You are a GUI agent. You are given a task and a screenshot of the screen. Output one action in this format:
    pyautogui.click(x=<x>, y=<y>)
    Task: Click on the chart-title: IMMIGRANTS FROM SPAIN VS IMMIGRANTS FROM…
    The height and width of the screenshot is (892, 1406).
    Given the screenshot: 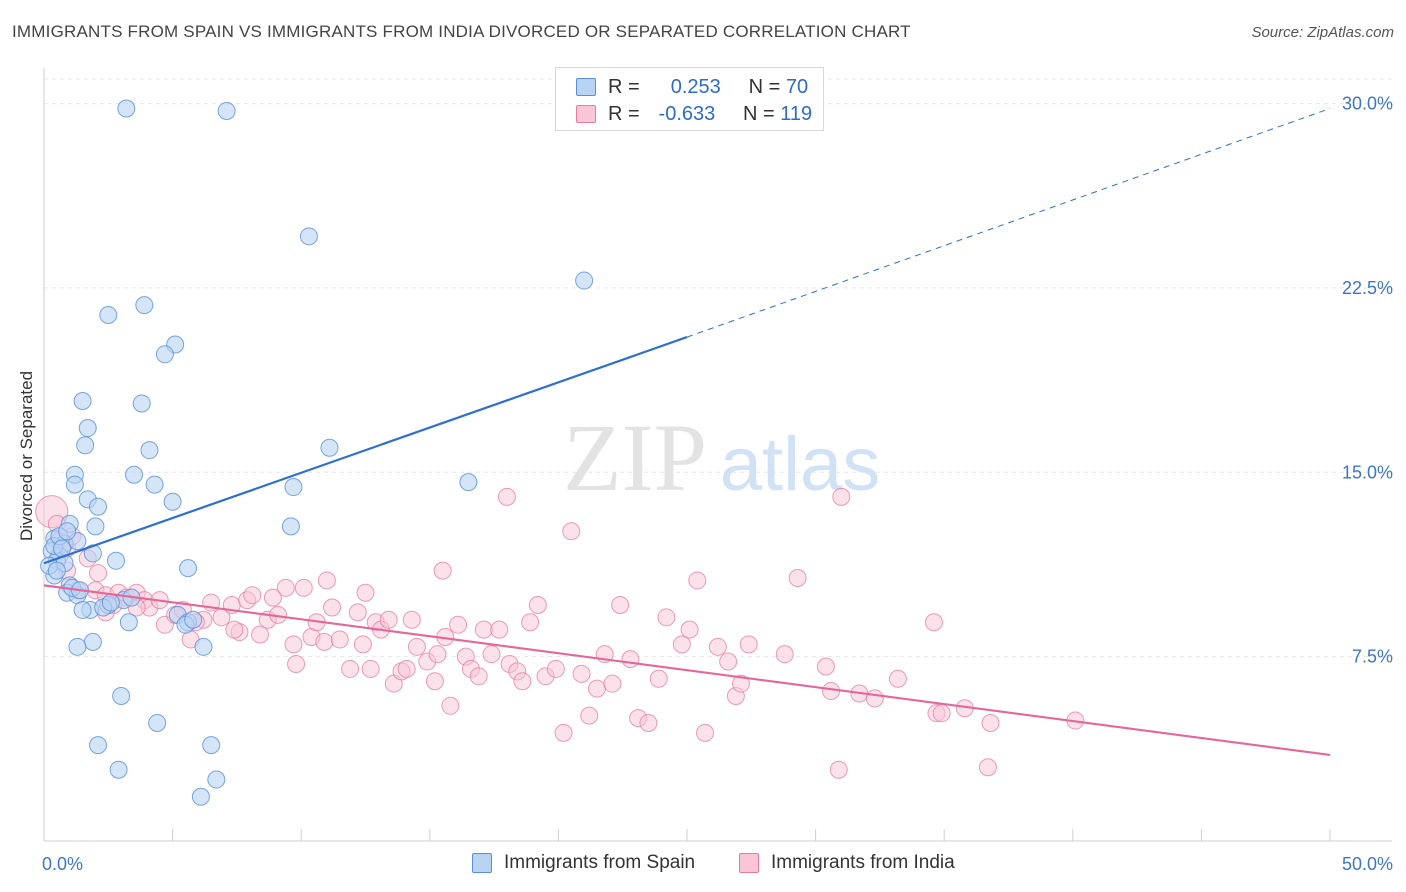 What is the action you would take?
    pyautogui.click(x=461, y=31)
    